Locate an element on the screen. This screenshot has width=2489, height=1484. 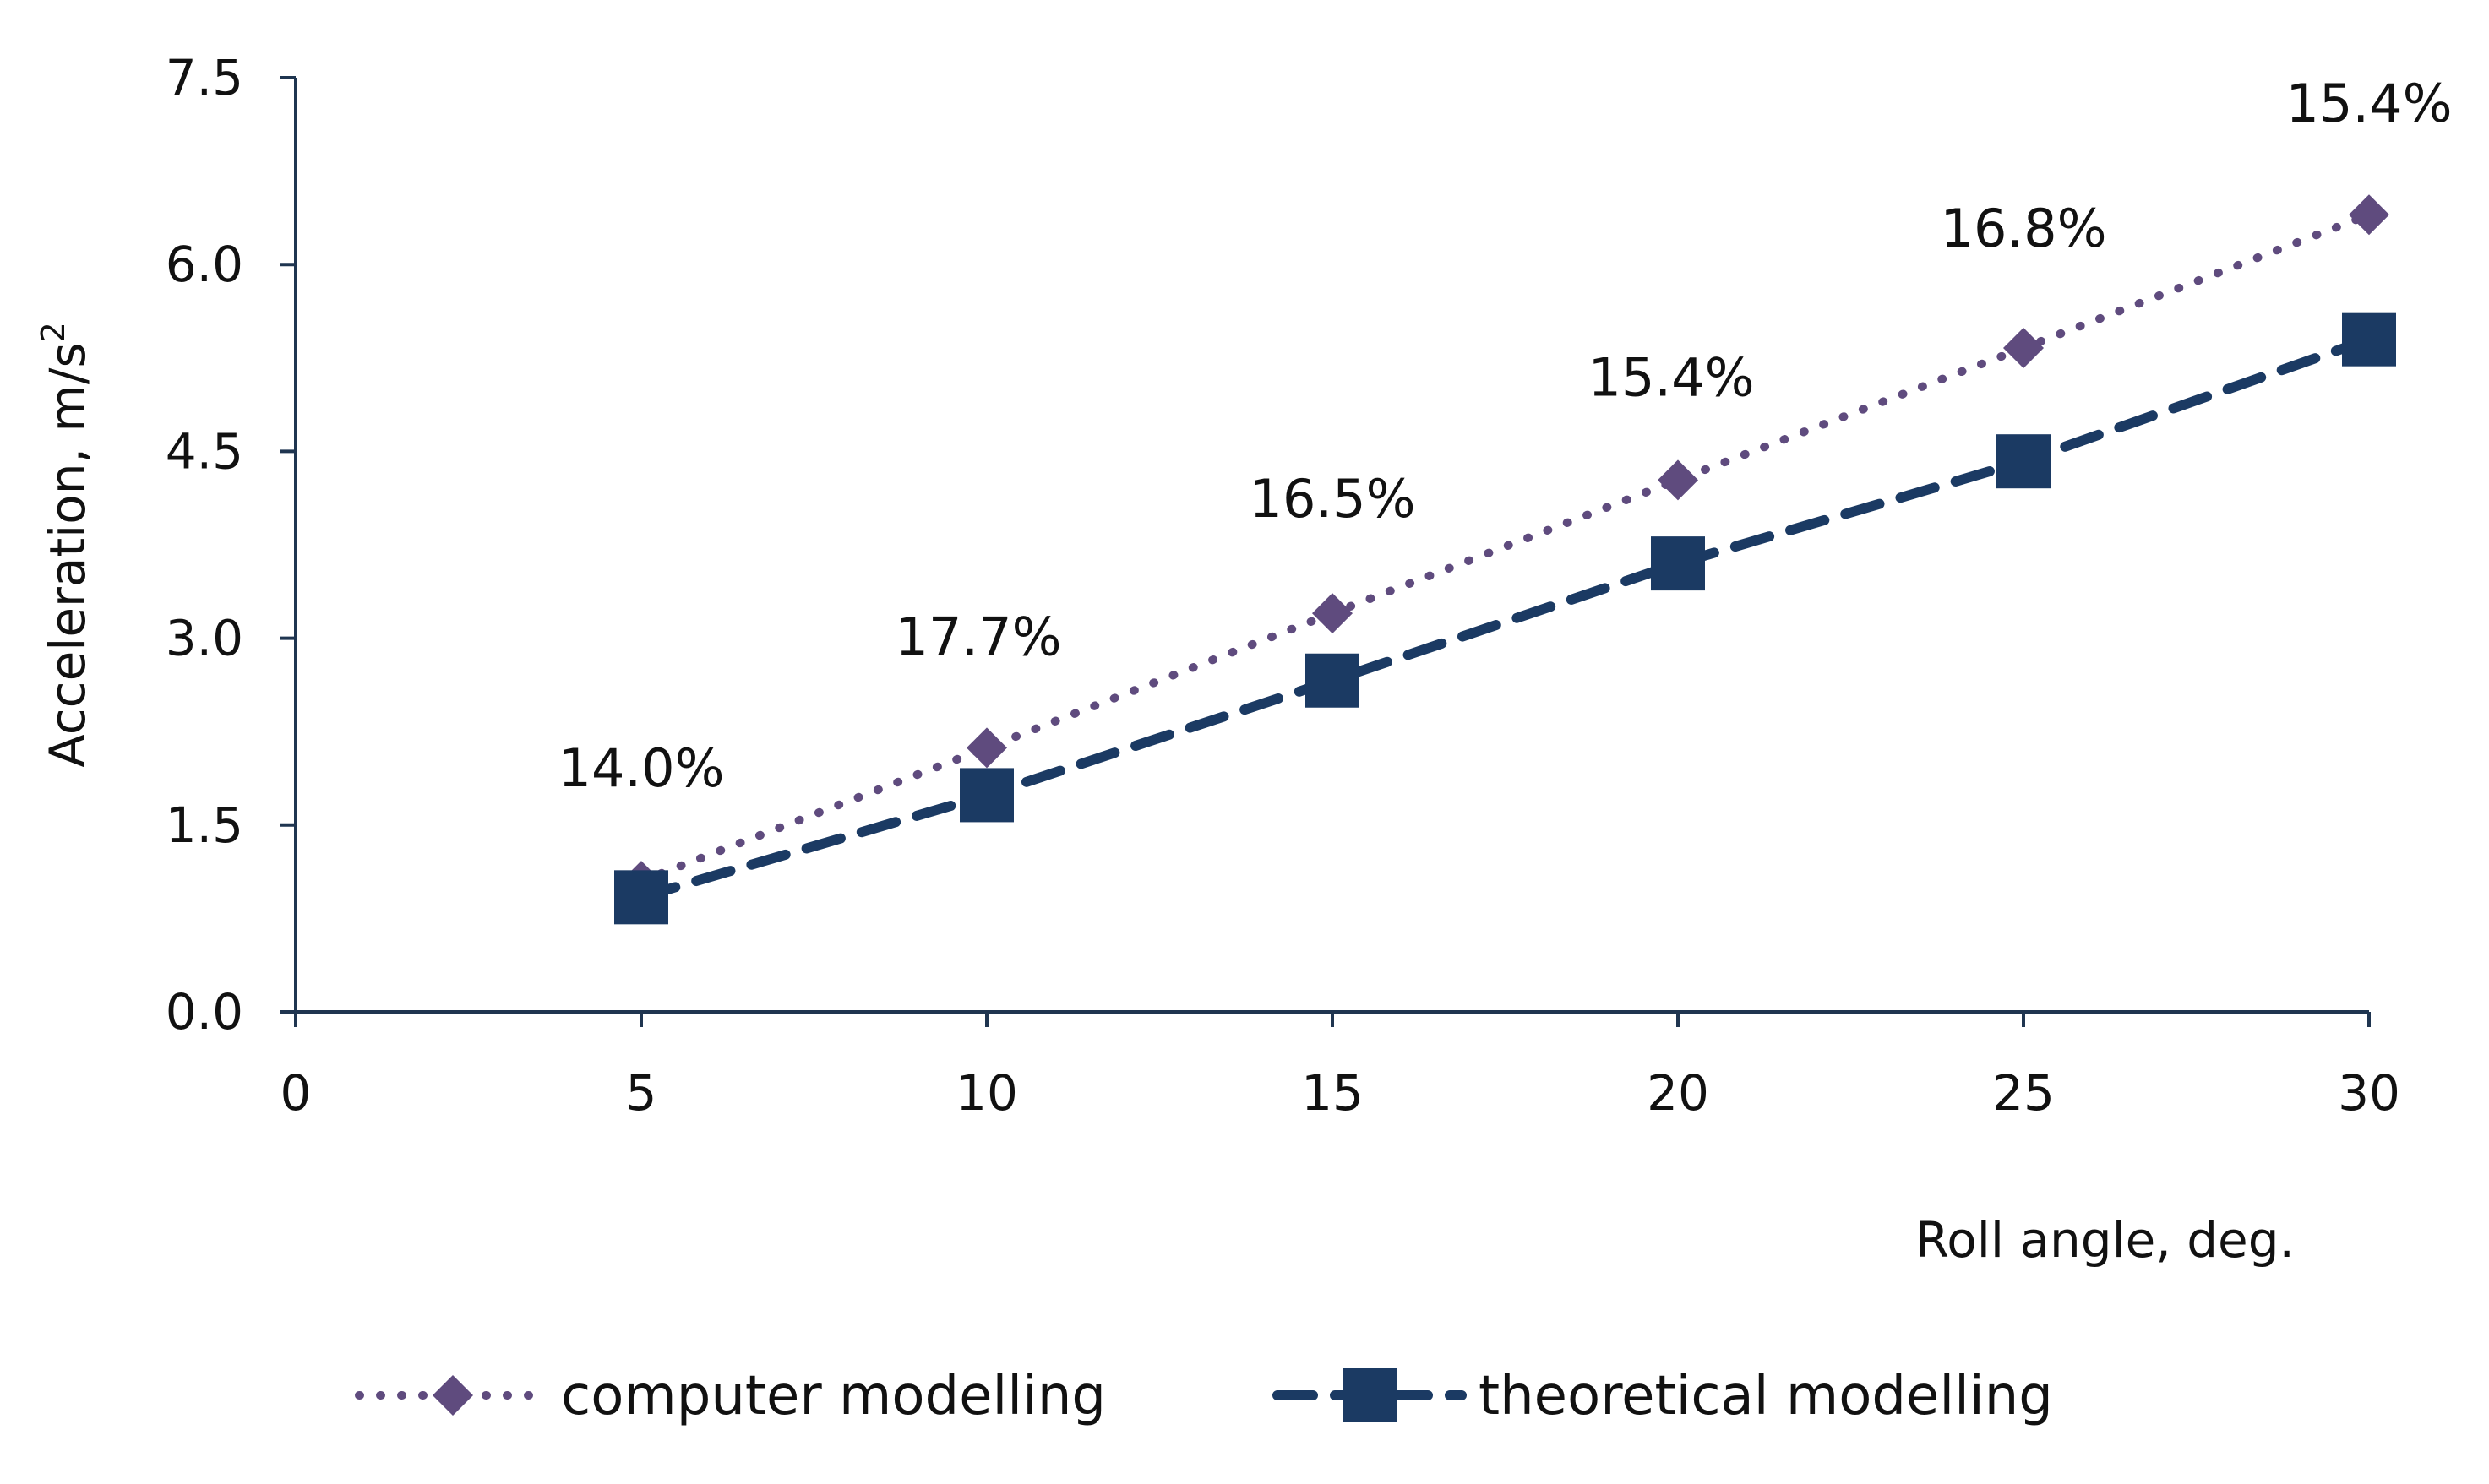
legend-item: computer modelling is located at coordinates (731, 1396).